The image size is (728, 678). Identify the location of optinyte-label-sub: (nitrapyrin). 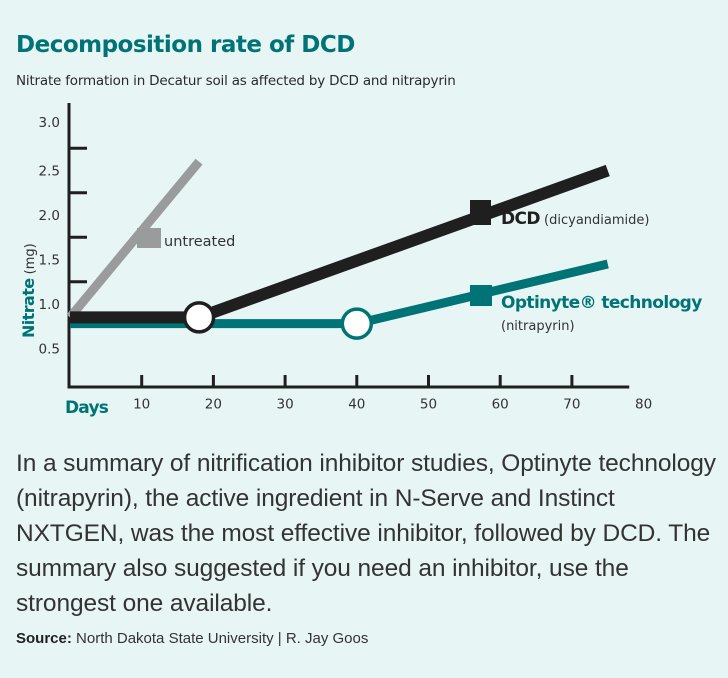
(538, 326).